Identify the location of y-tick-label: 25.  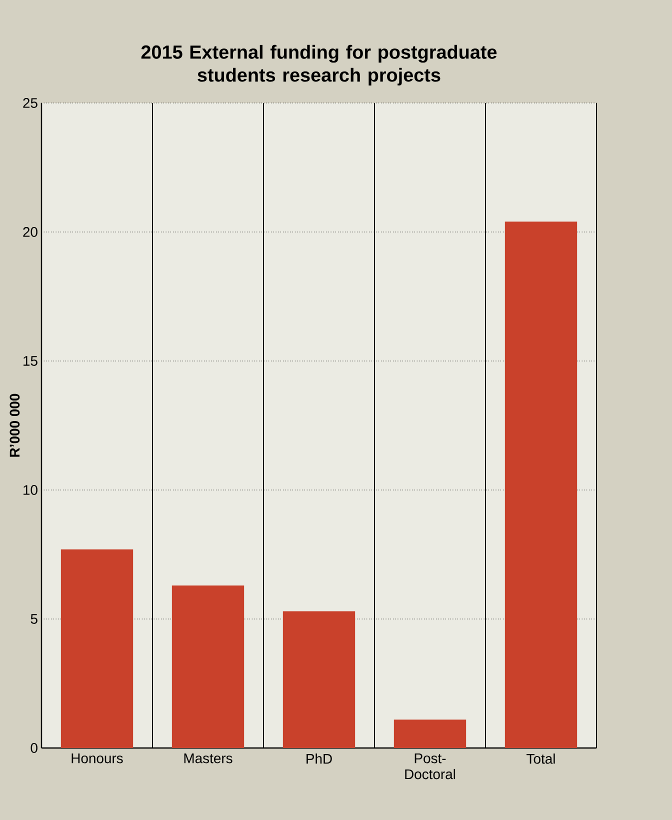
(30, 103).